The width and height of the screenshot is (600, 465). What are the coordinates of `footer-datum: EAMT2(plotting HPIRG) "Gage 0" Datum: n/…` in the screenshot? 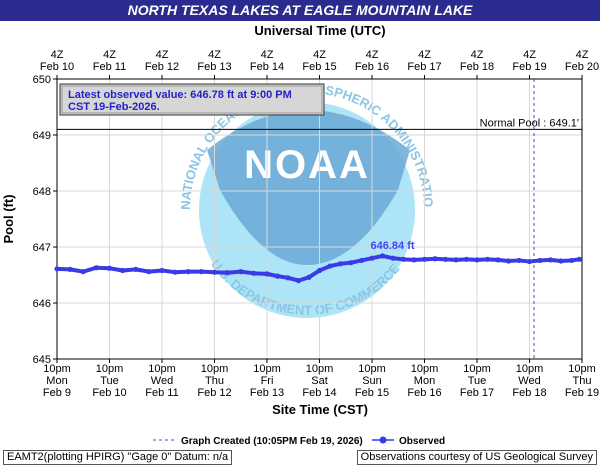 It's located at (118, 457).